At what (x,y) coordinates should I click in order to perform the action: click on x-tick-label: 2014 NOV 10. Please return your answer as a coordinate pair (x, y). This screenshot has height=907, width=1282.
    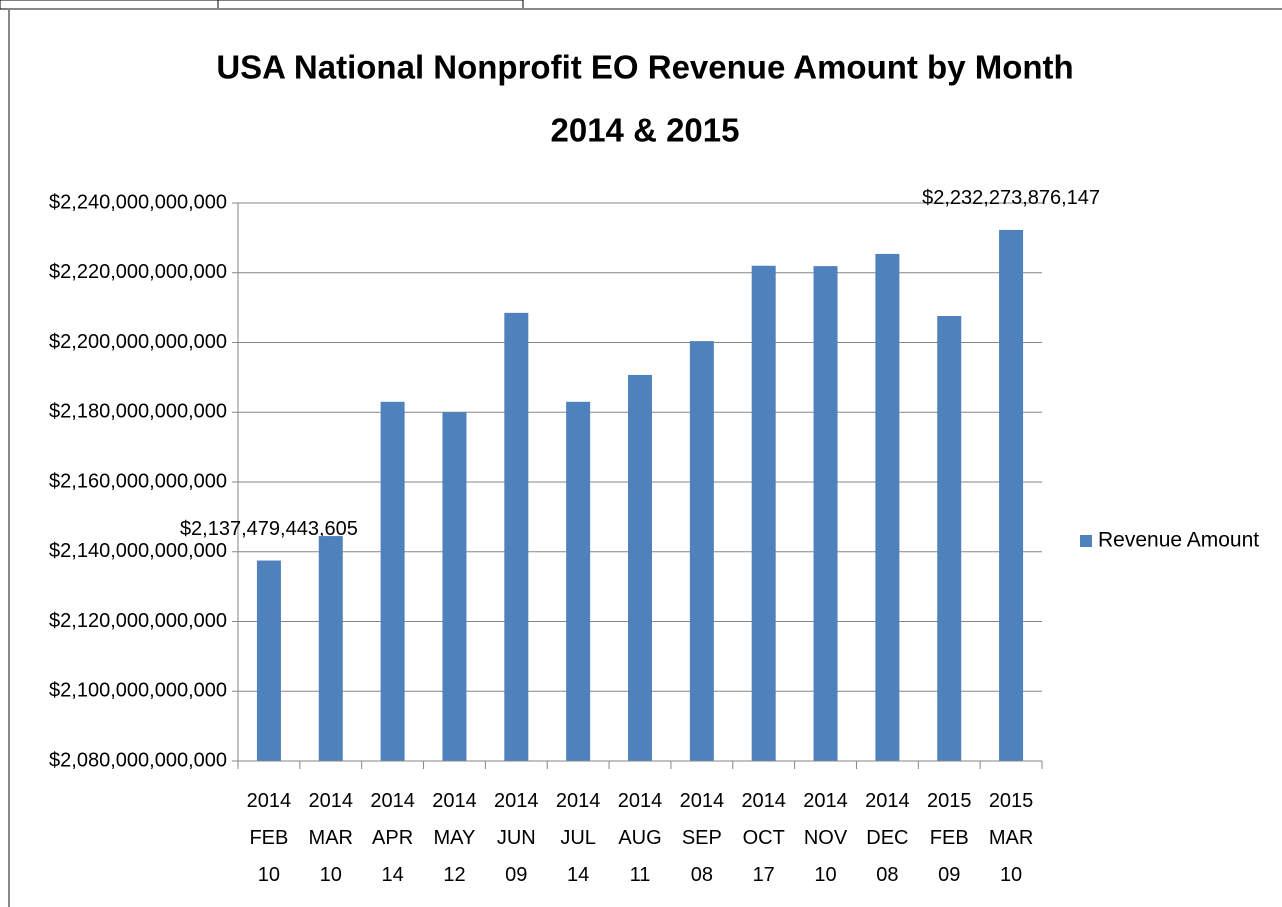
    Looking at the image, I should click on (825, 838).